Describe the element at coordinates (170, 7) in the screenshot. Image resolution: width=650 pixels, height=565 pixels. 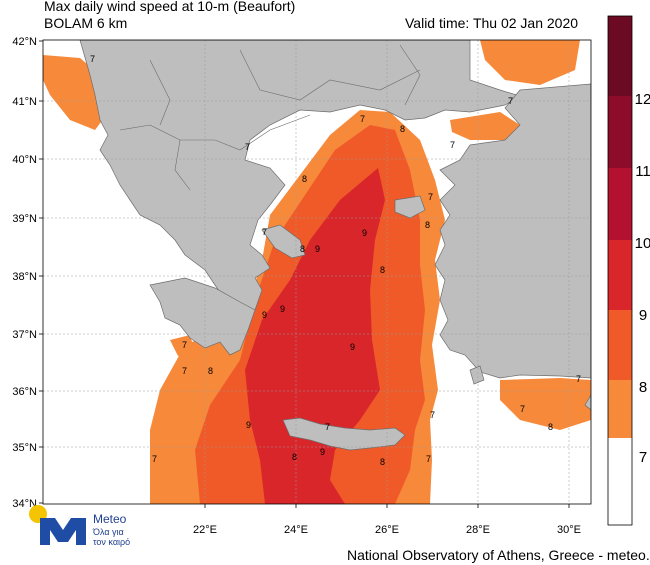
I see `map-title: Max daily wind speed at 10-m (Beaufort)` at that location.